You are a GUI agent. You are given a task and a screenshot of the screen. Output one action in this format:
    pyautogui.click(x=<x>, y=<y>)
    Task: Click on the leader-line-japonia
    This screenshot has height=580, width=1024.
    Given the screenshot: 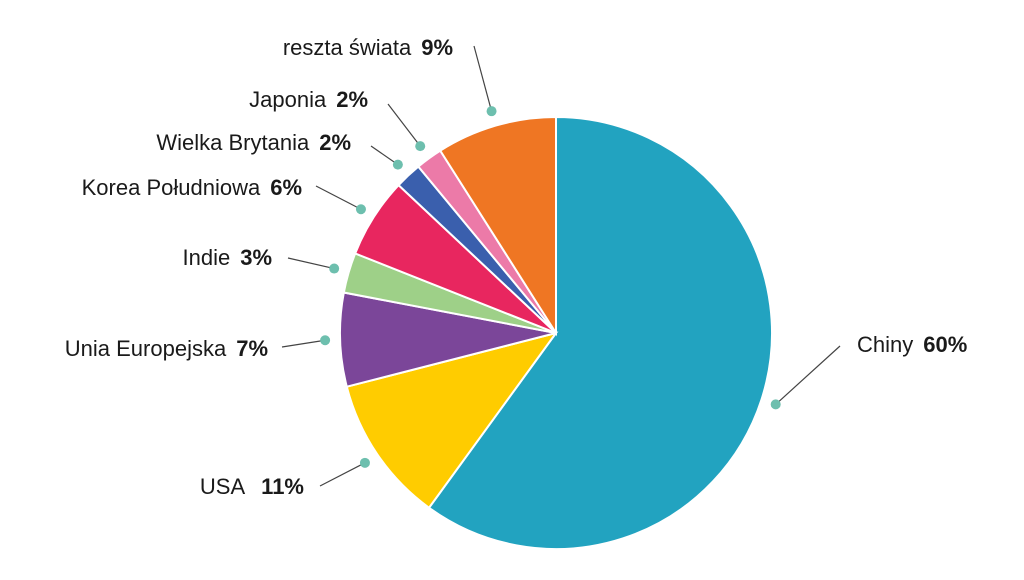 What is the action you would take?
    pyautogui.click(x=404, y=125)
    